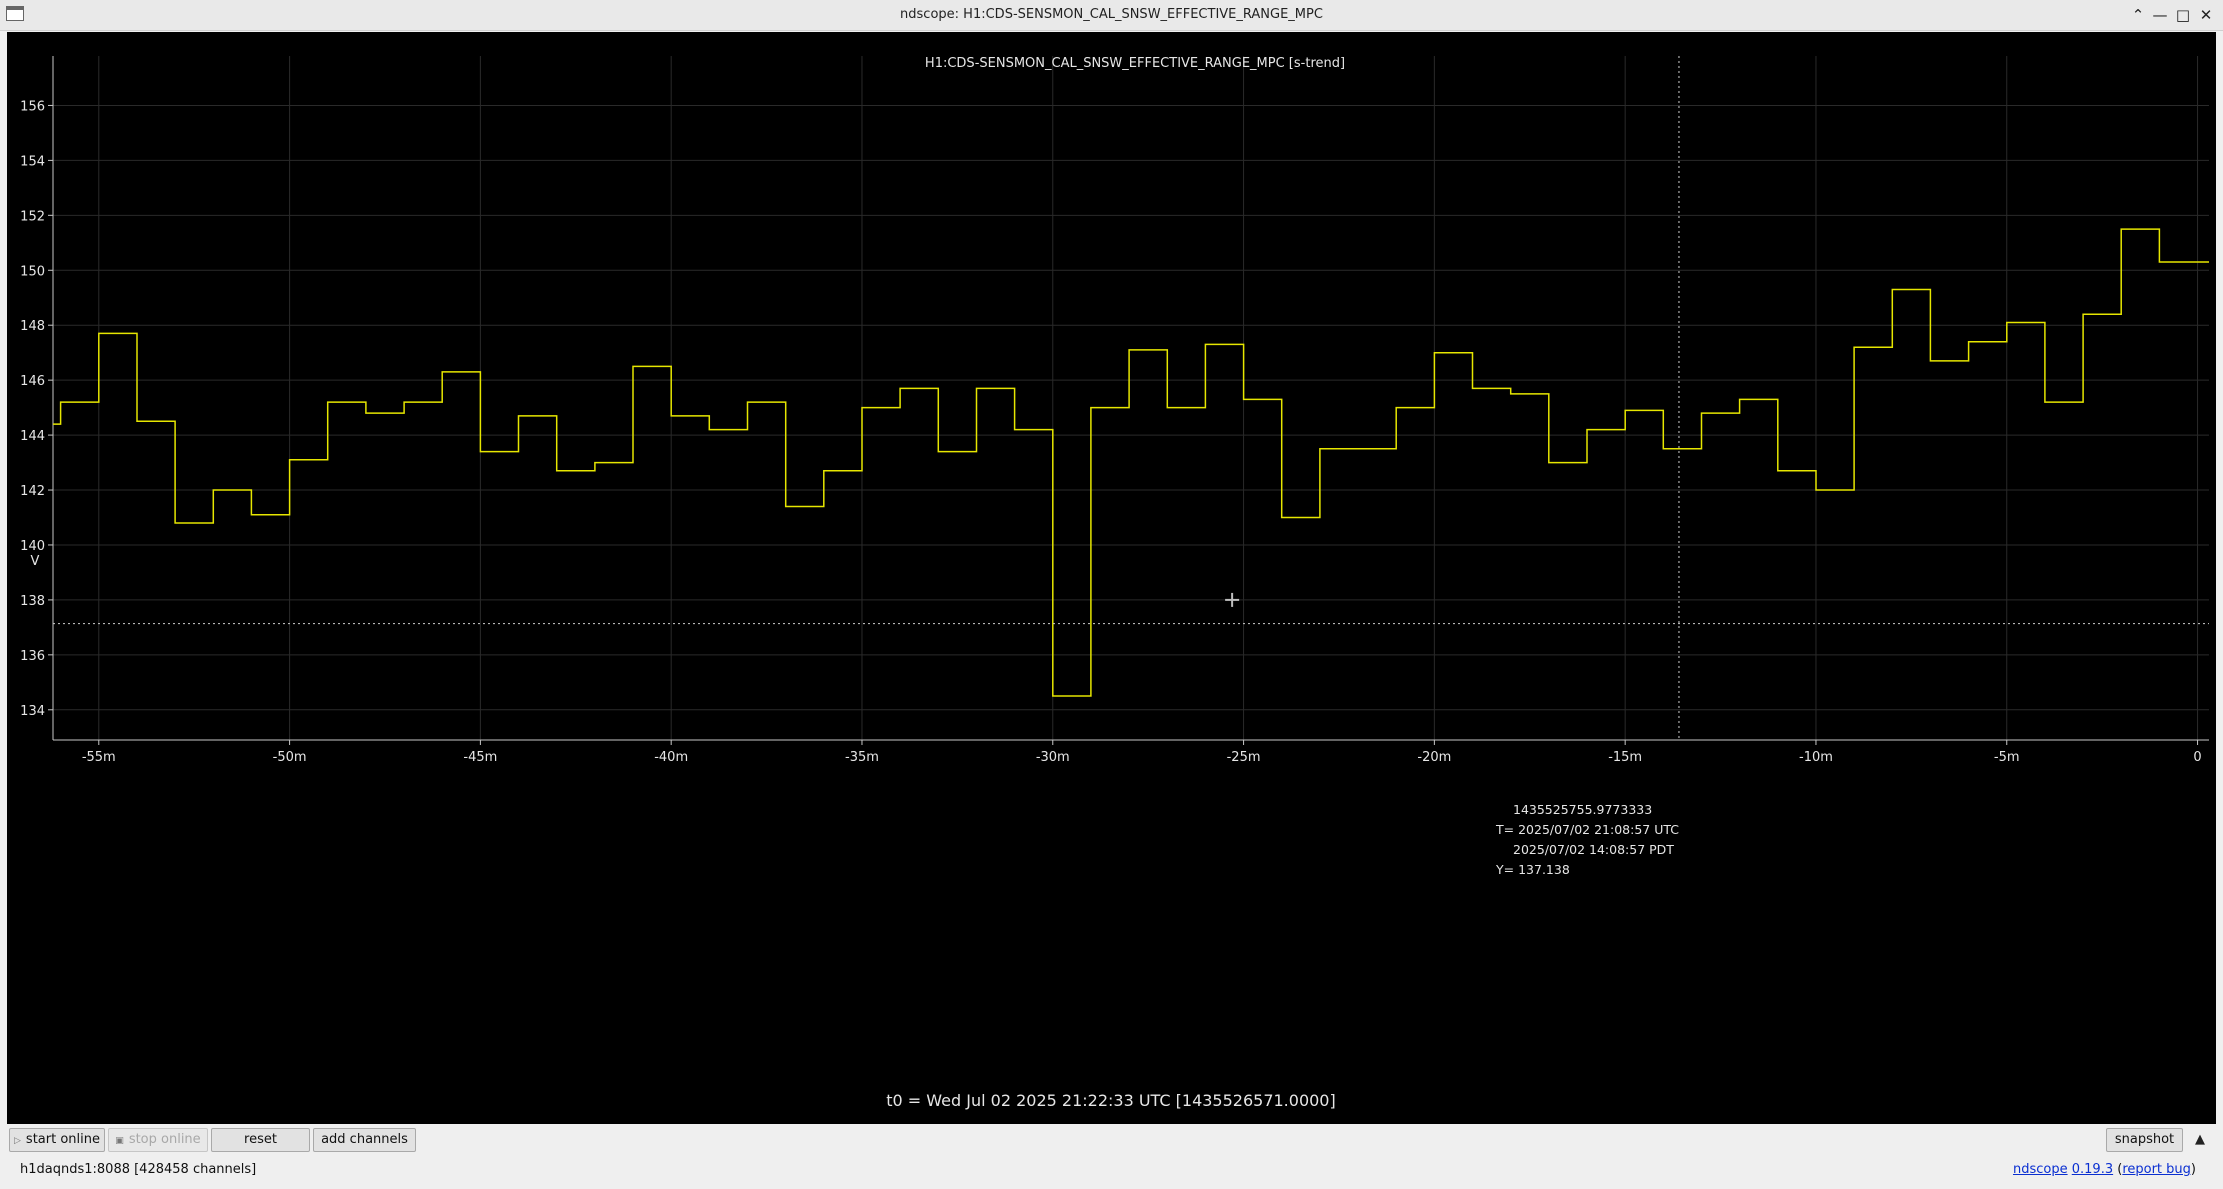 The image size is (2223, 1189). Describe the element at coordinates (2040, 1169) in the screenshot. I see `ndscope-link: ndscope` at that location.